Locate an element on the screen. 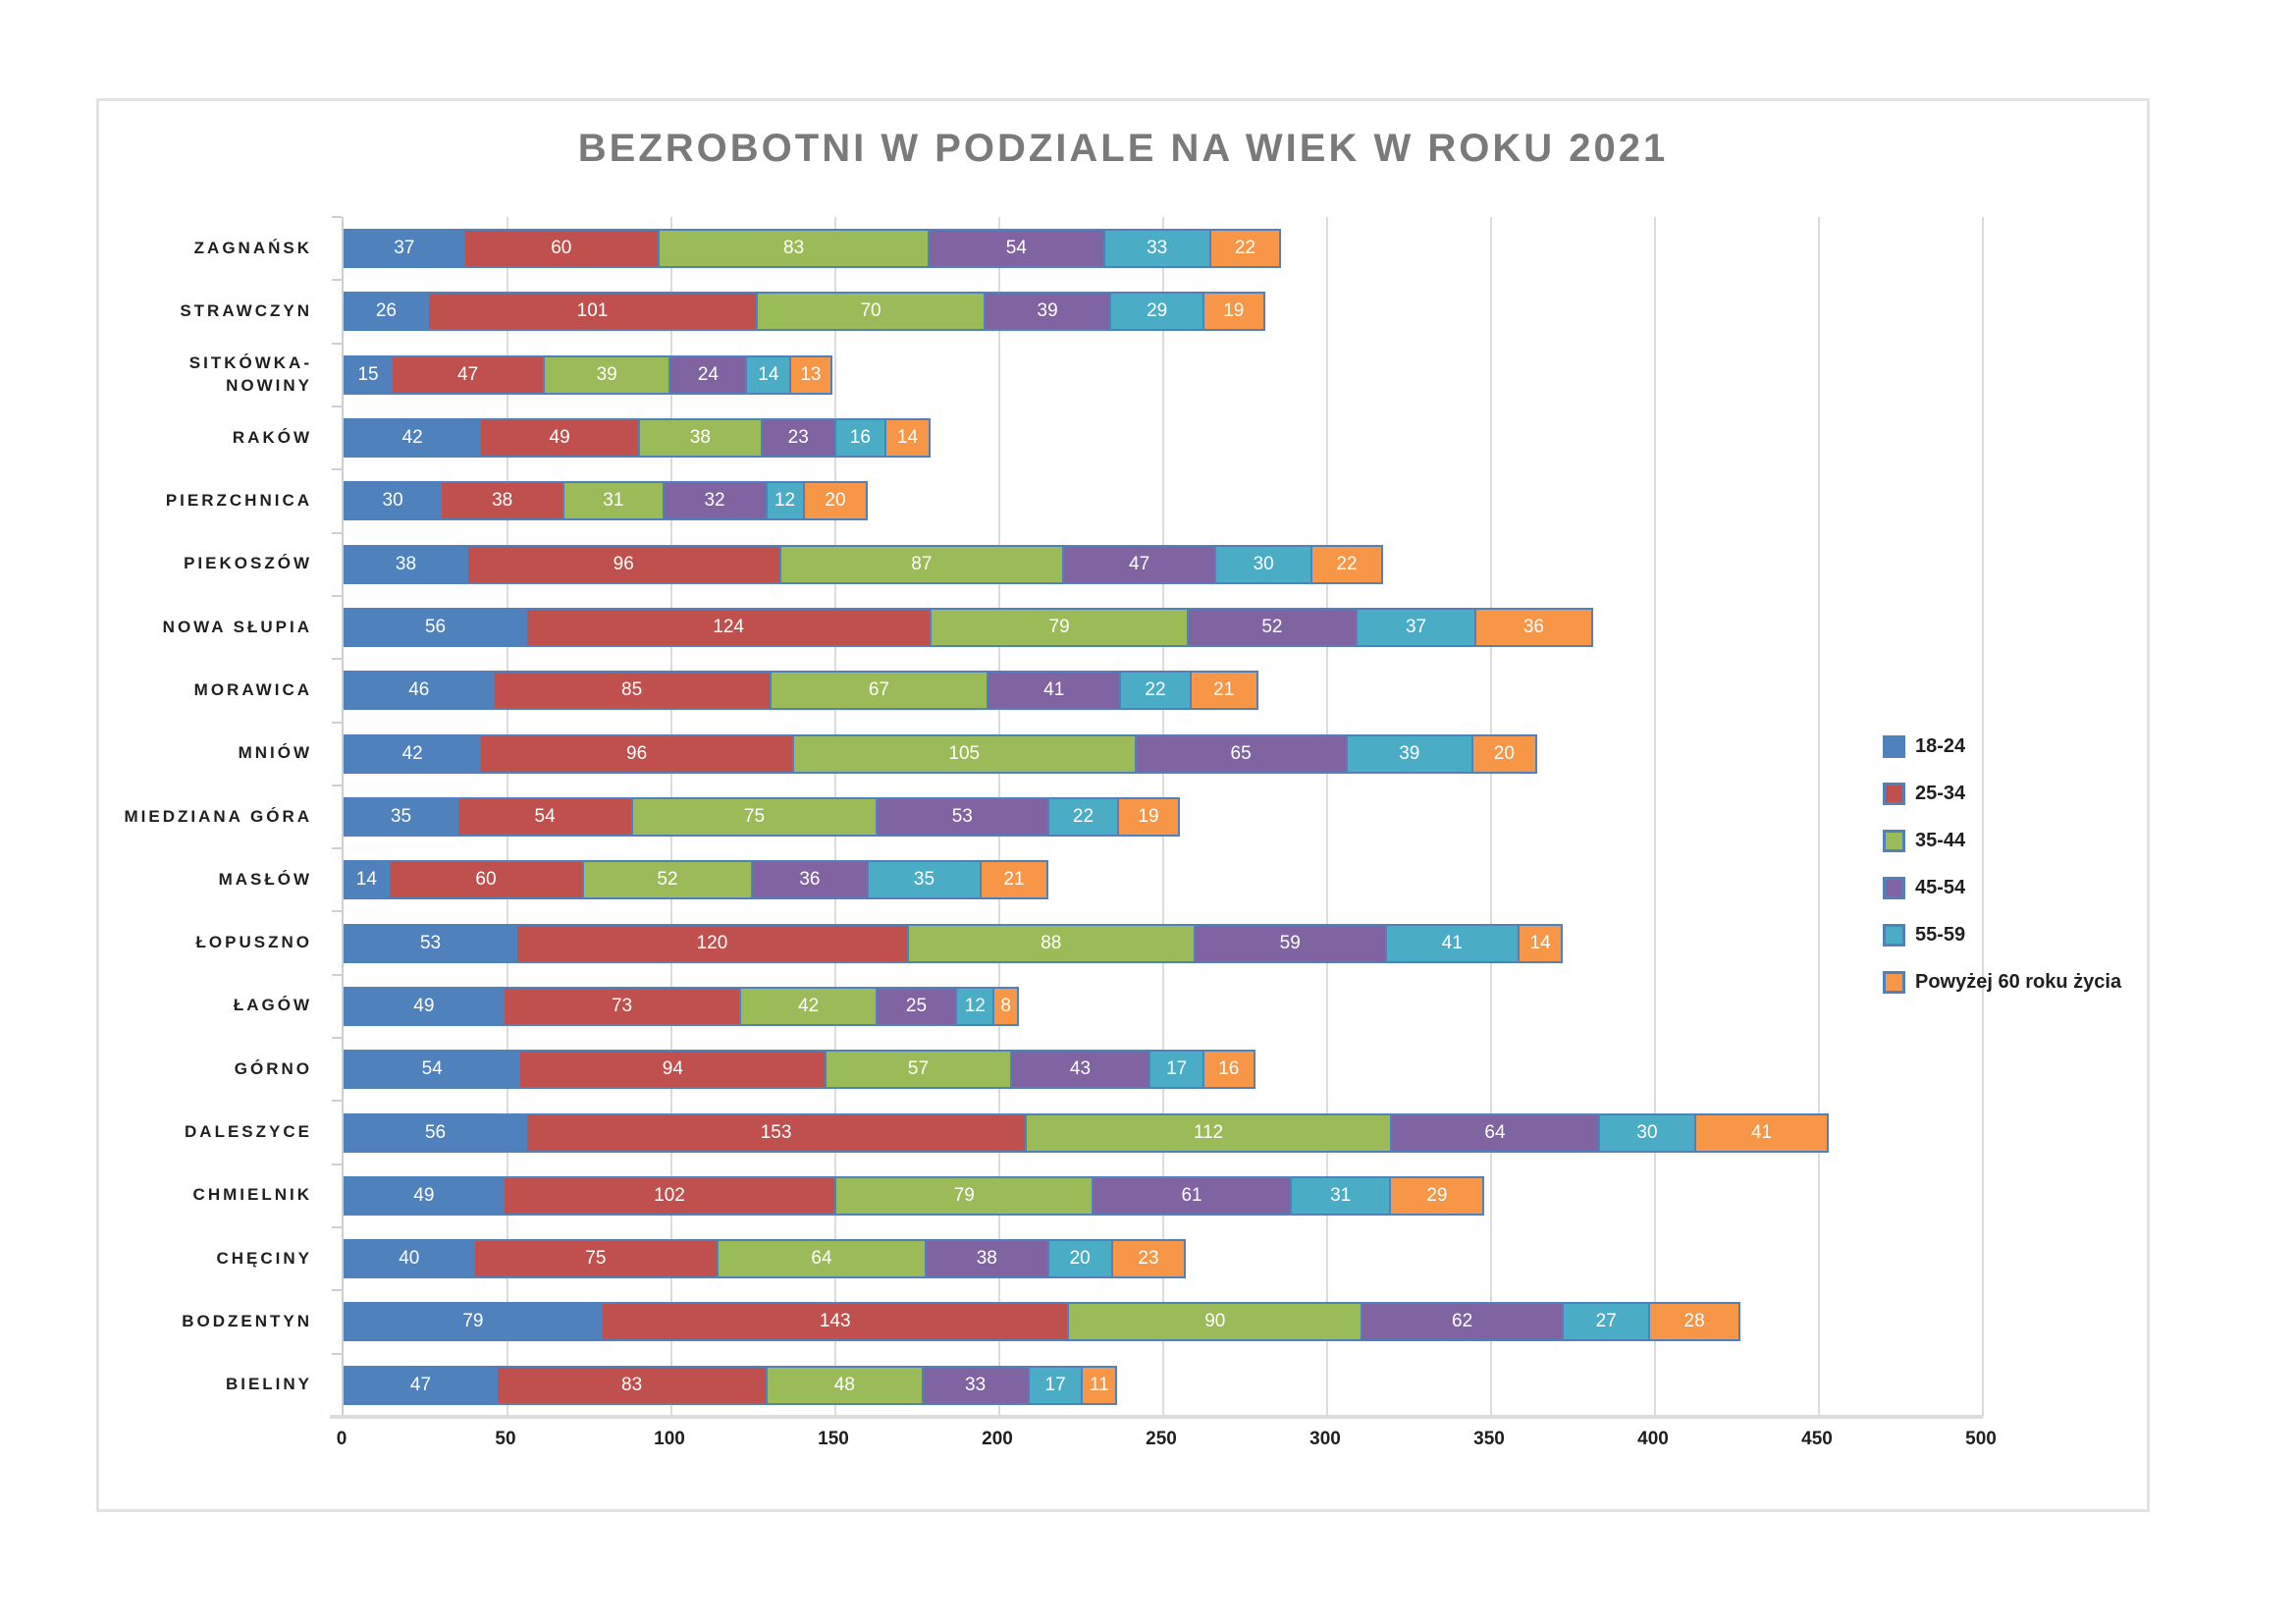  value-label: 61 is located at coordinates (1191, 1195).